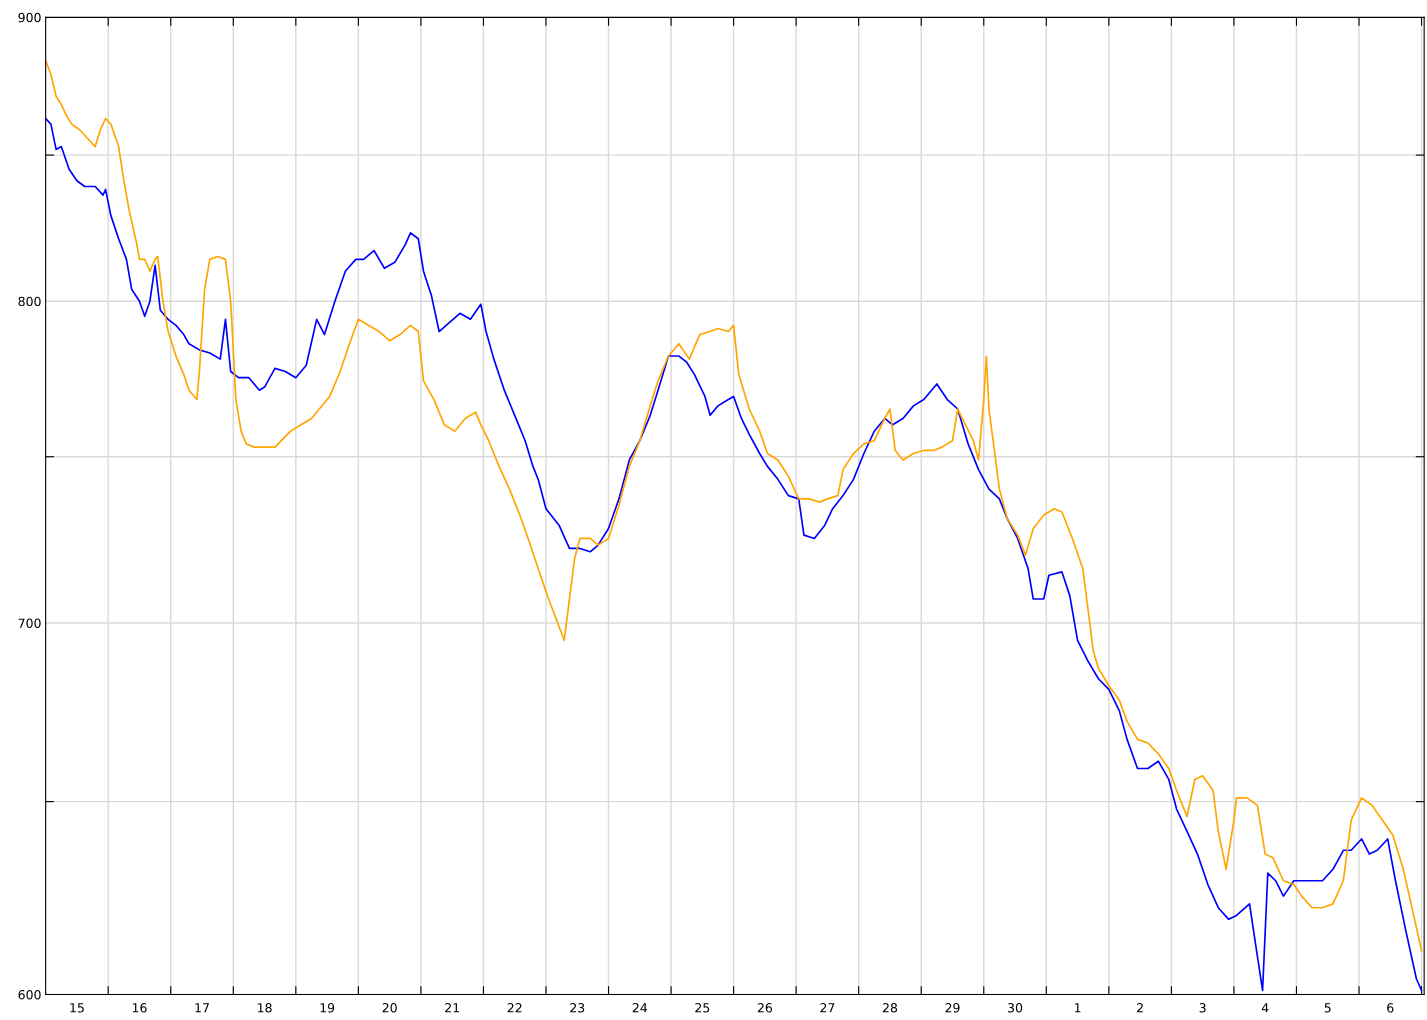  I want to click on x-tick-label: 15, so click(77, 1008).